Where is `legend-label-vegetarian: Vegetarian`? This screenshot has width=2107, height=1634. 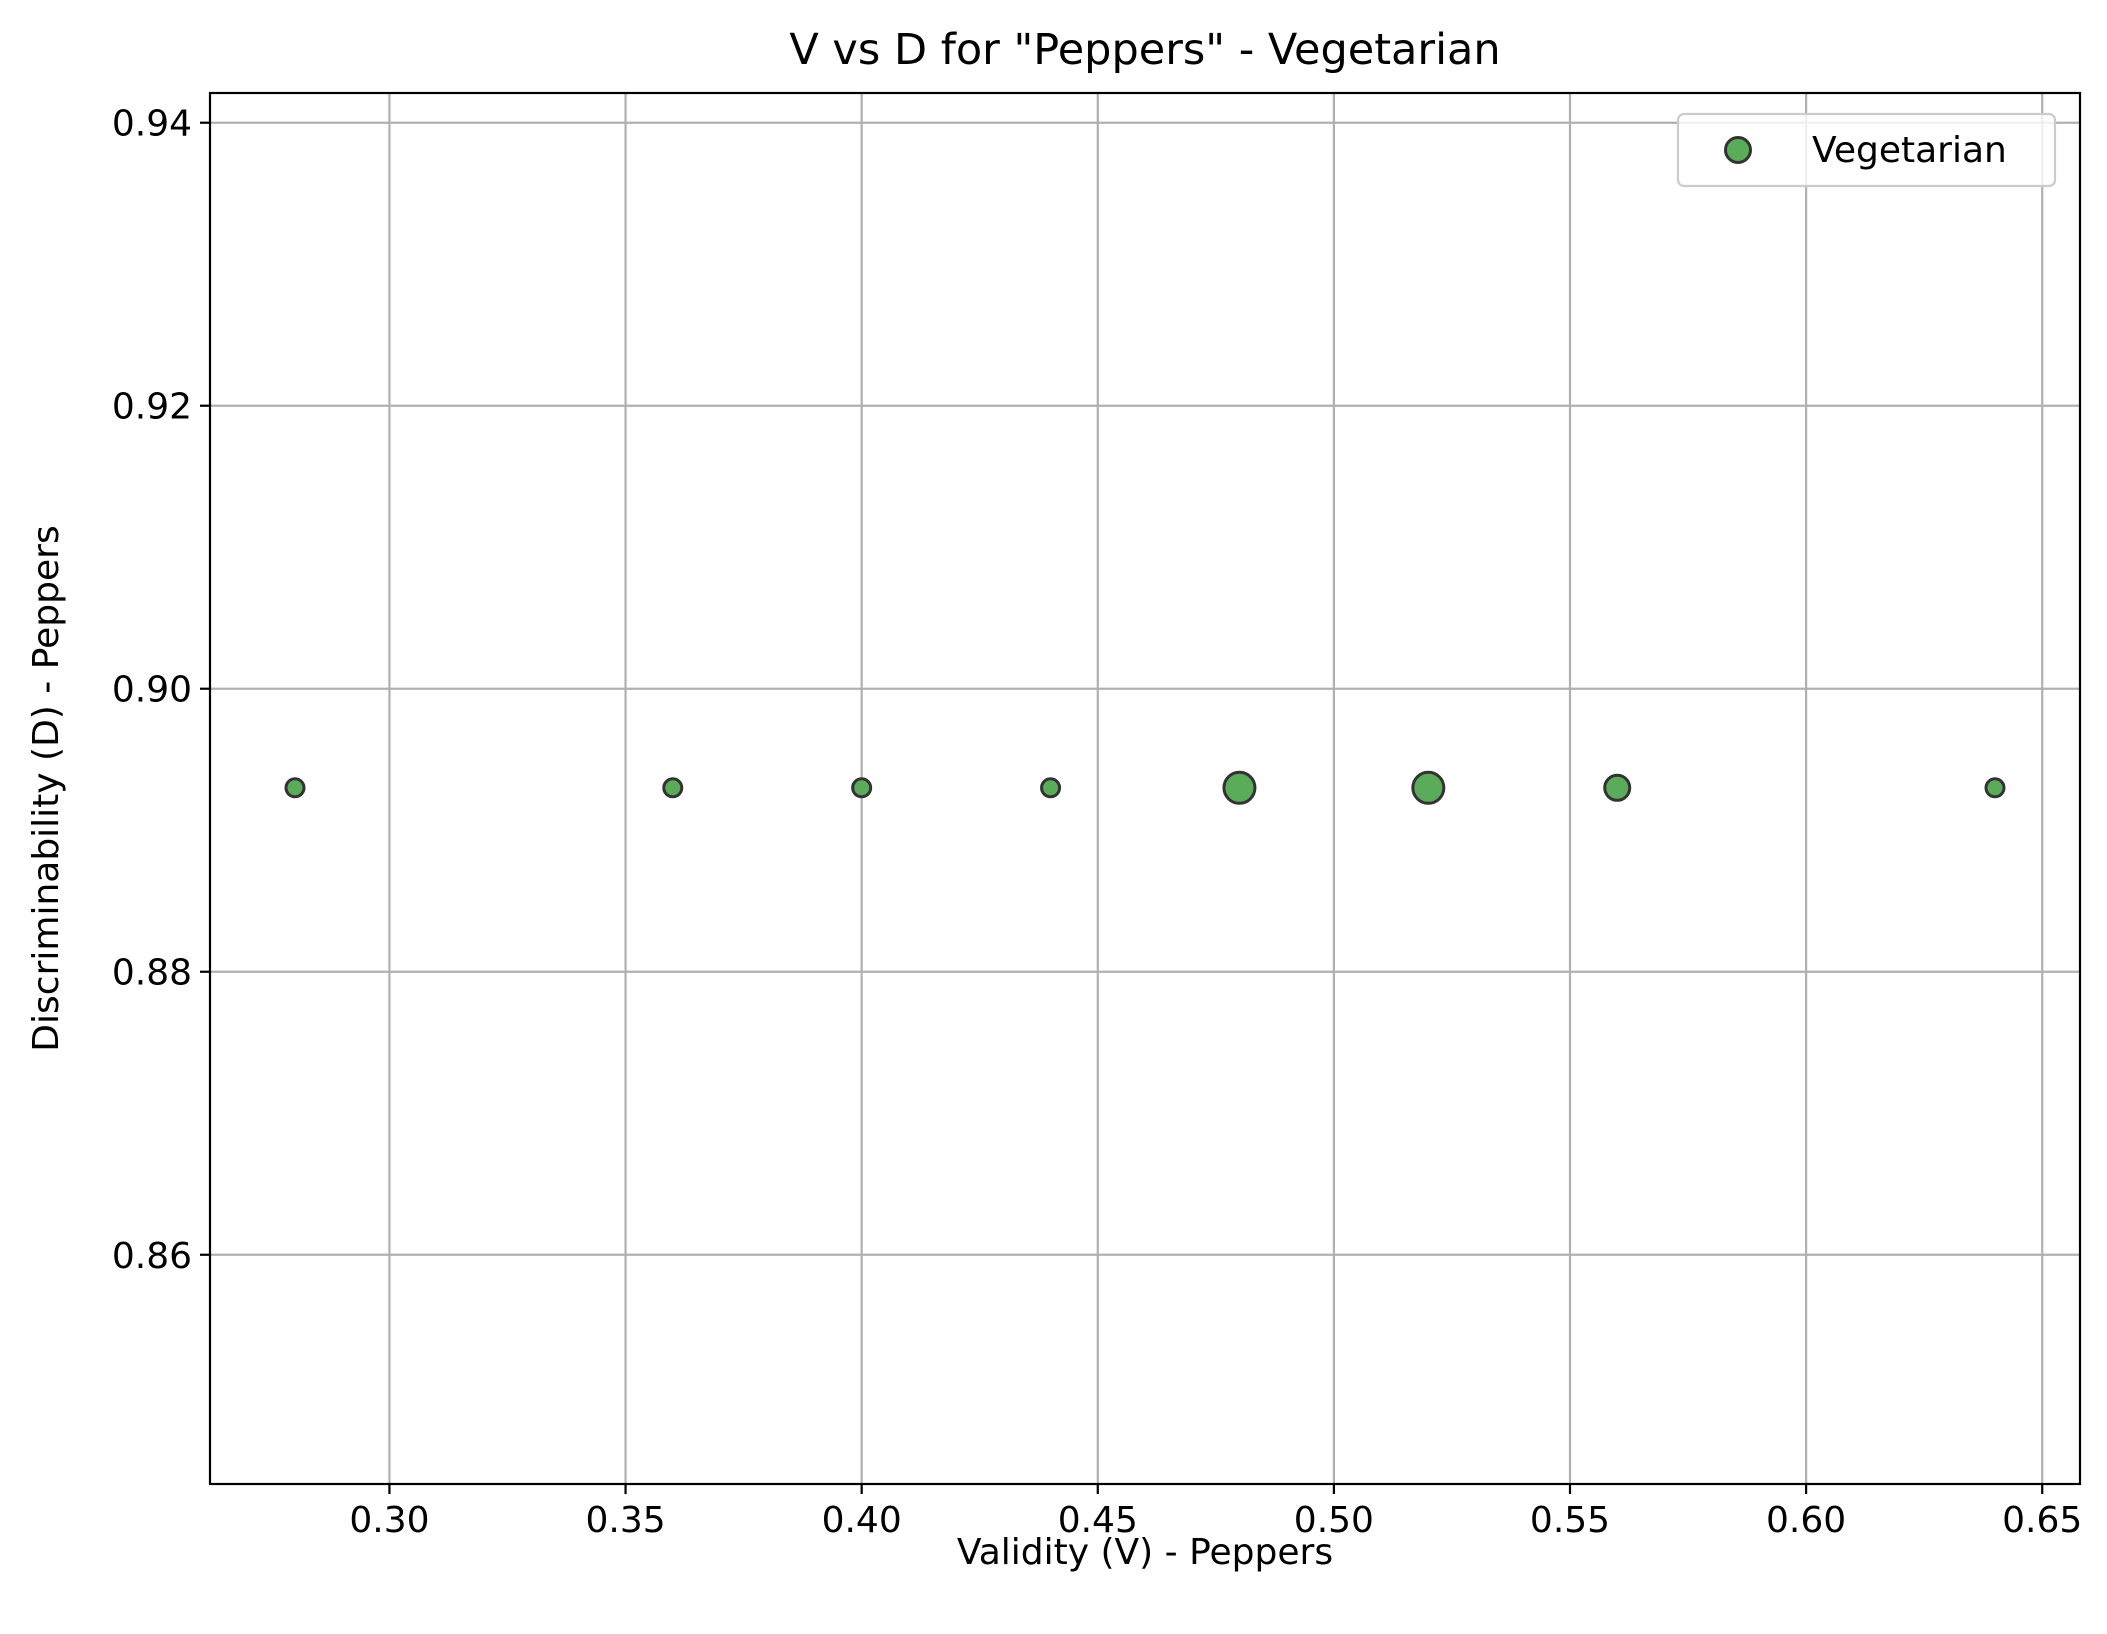
legend-label-vegetarian: Vegetarian is located at coordinates (1909, 150).